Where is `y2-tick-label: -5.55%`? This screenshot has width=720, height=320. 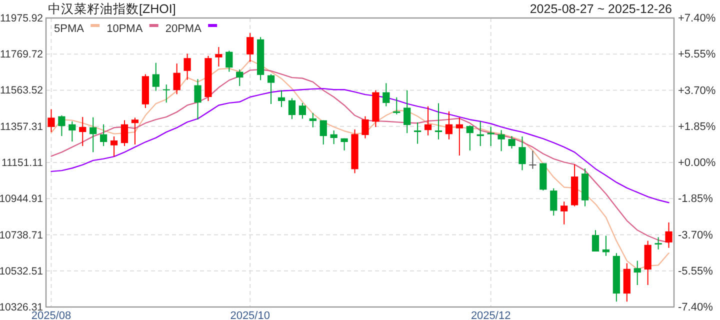 y2-tick-label: -5.55% is located at coordinates (696, 271).